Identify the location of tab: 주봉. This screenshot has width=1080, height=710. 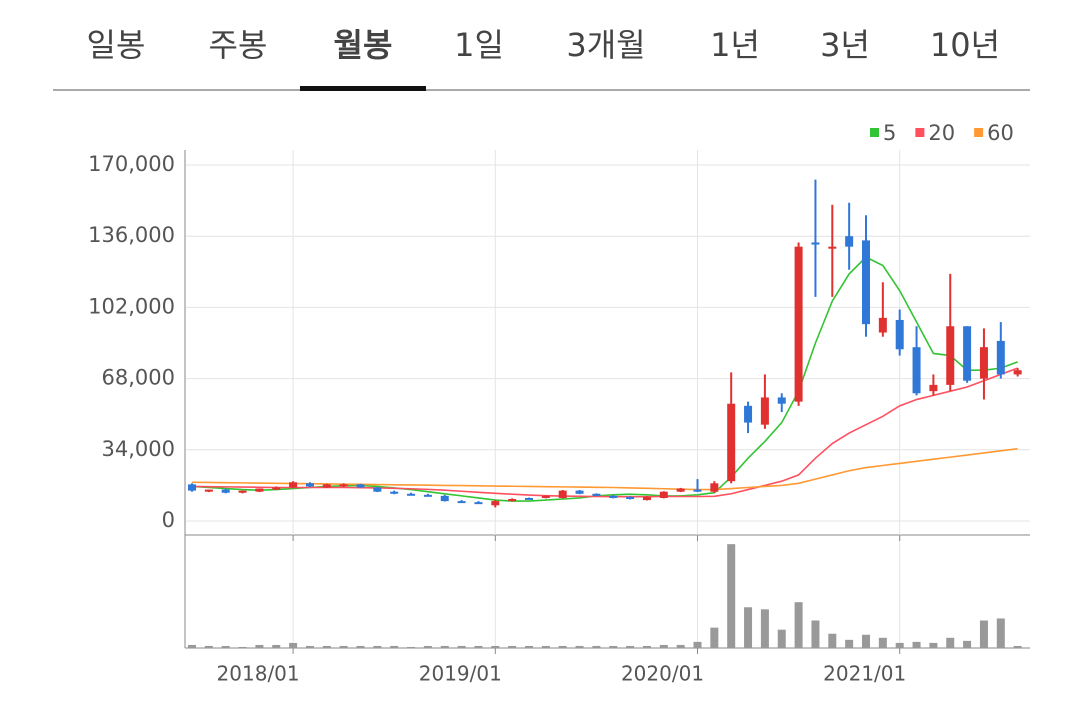
(238, 45).